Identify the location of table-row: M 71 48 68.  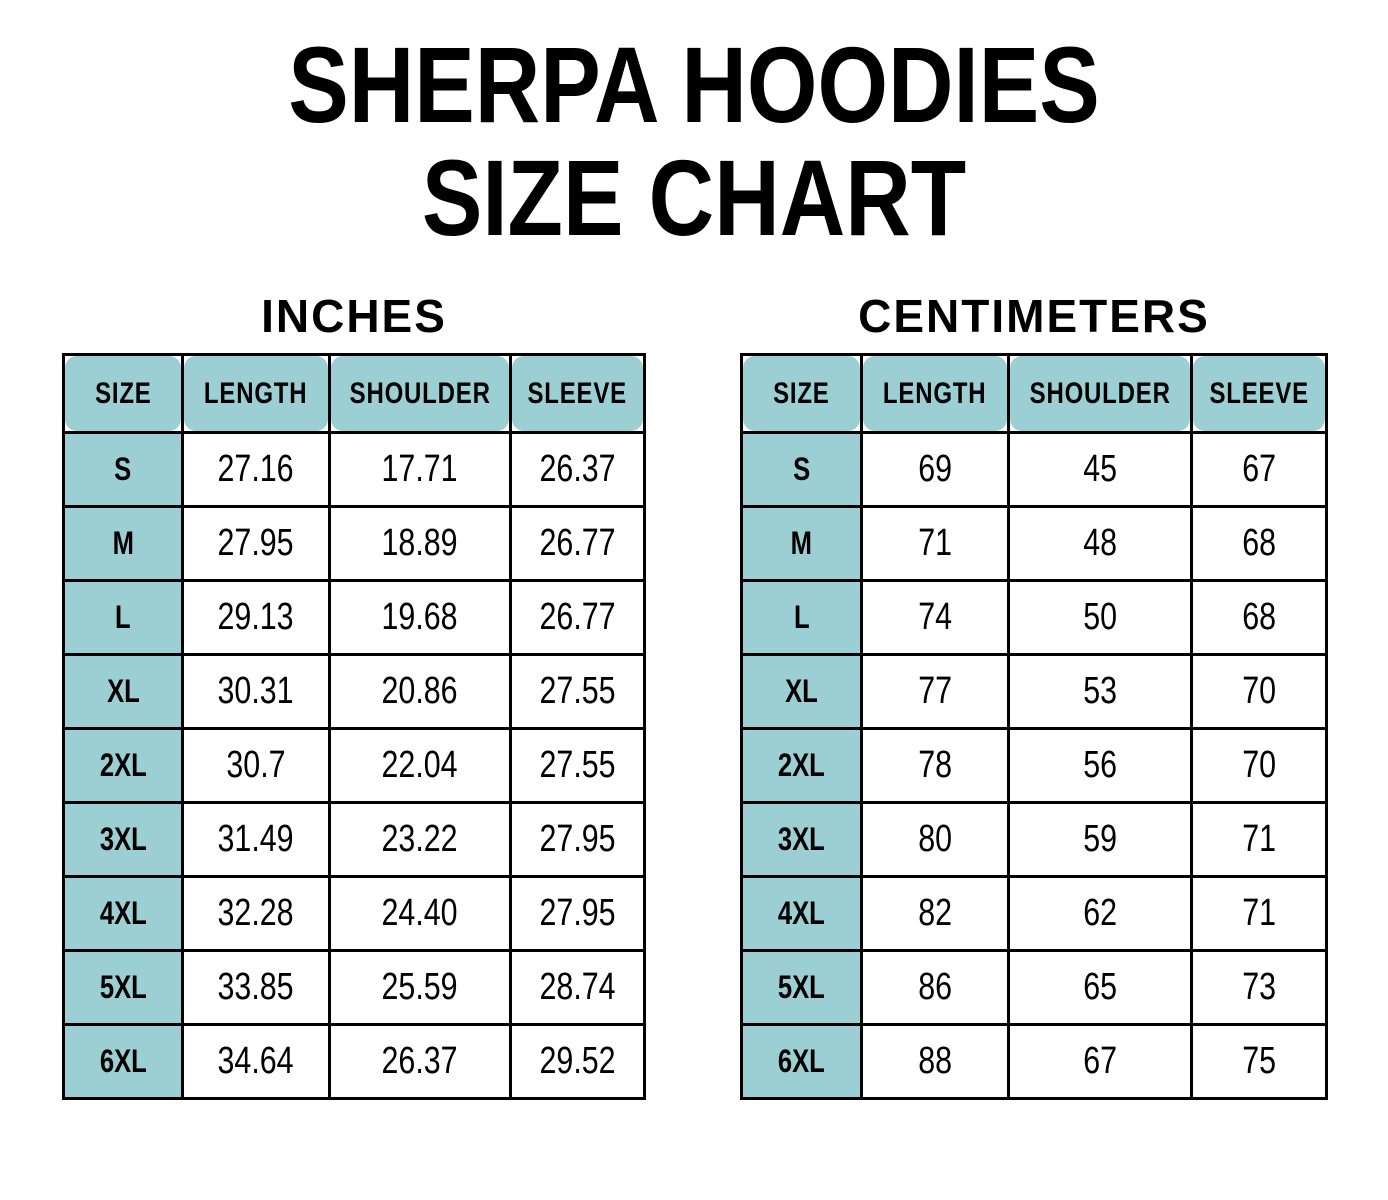
(1034, 544).